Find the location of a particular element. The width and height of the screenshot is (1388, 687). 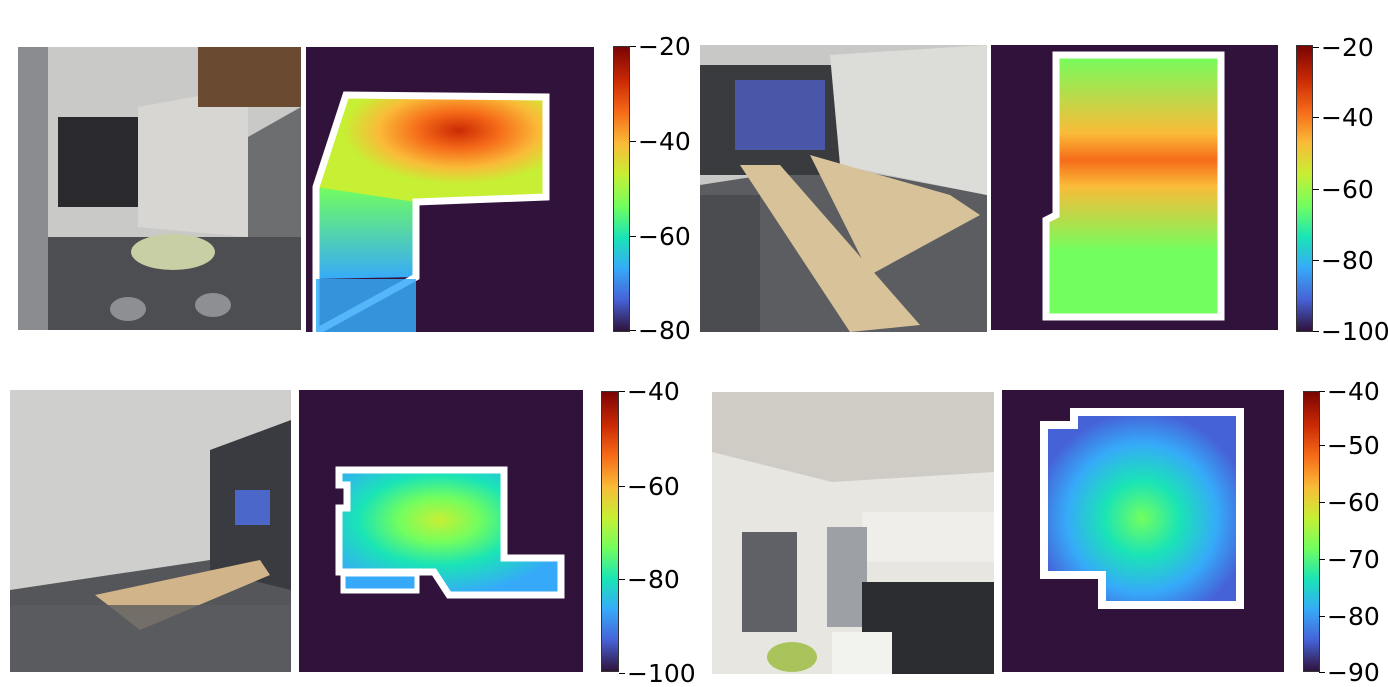

colorbar-4-tick: −80 is located at coordinates (1349, 616).